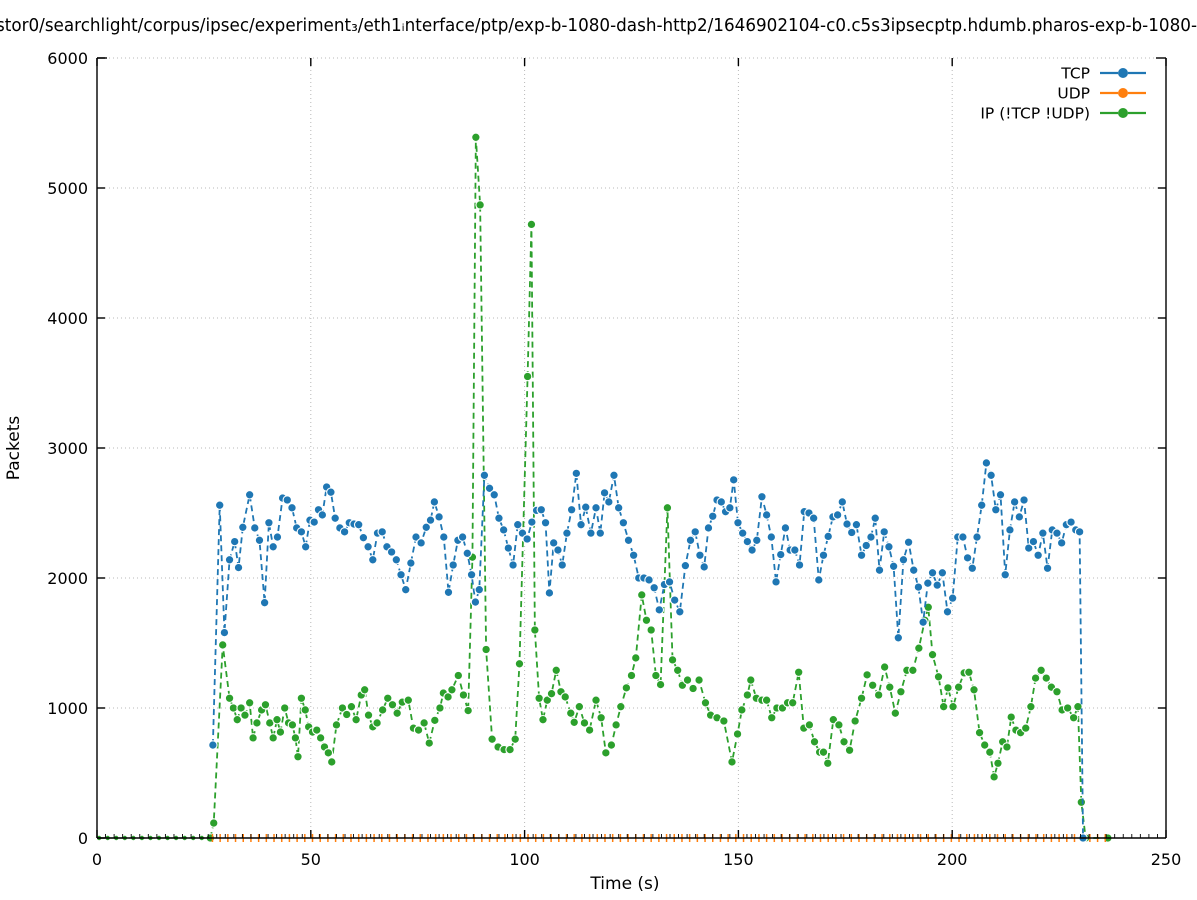 The image size is (1197, 900). Describe the element at coordinates (952, 859) in the screenshot. I see `x-tick-label: 200` at that location.